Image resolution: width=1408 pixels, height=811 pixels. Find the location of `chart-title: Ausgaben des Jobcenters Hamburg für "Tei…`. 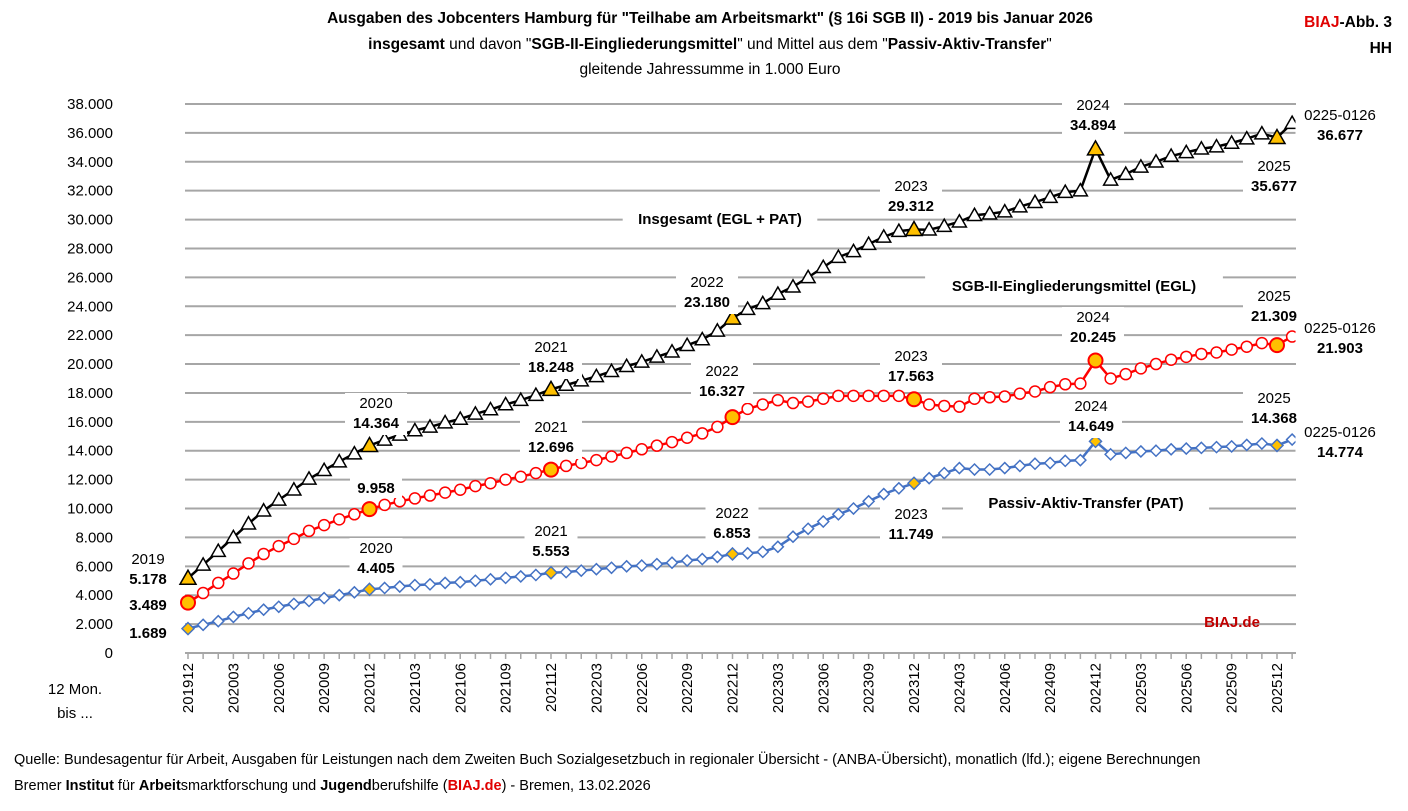

chart-title: Ausgaben des Jobcenters Hamburg für "Tei… is located at coordinates (710, 18).